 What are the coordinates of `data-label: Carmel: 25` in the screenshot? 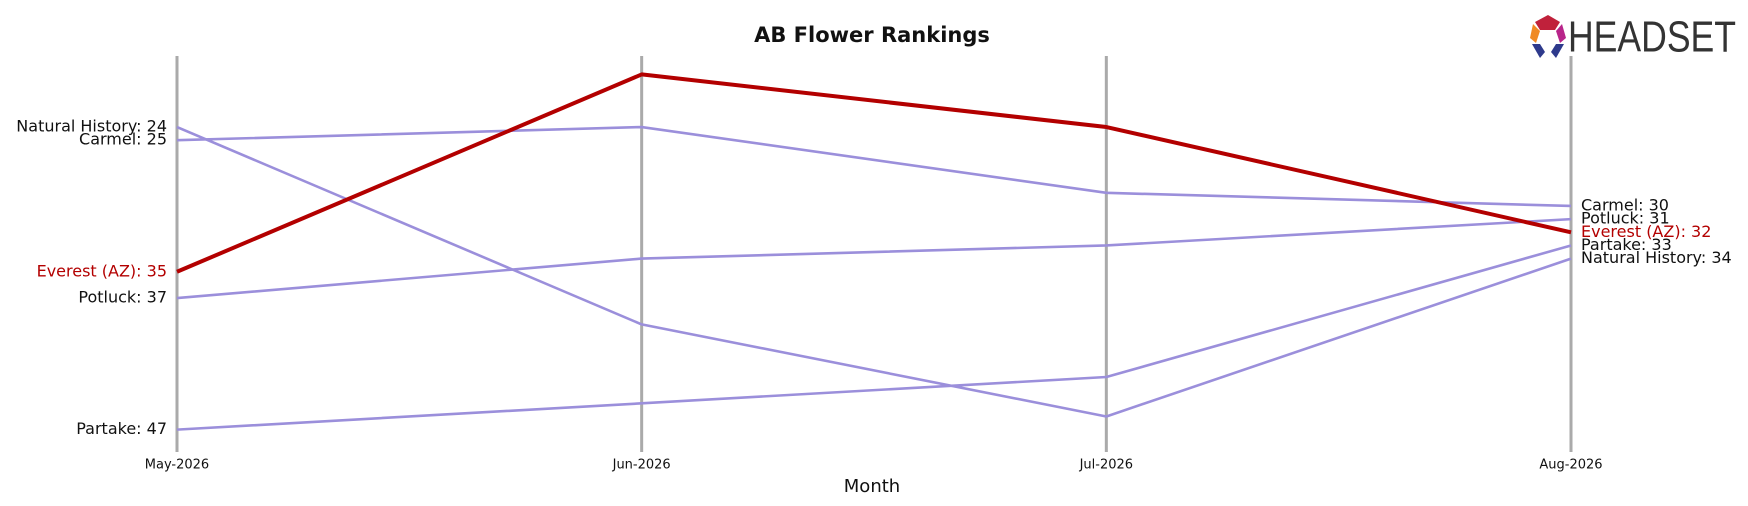 It's located at (123, 139).